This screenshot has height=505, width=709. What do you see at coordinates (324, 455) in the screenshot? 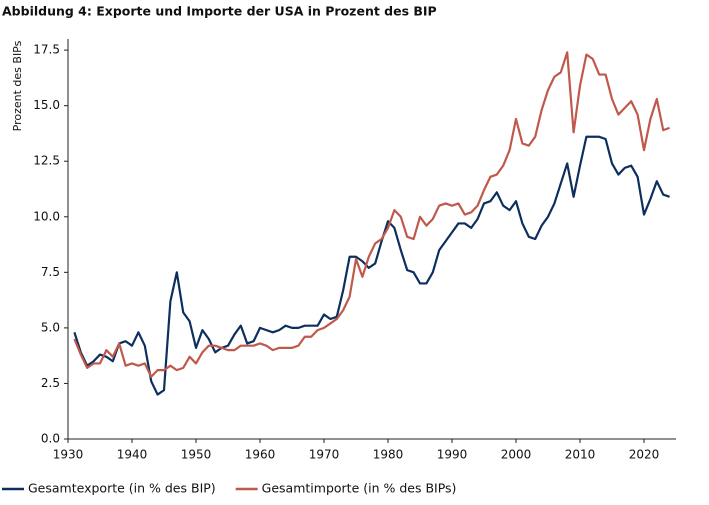
I see `x-tick-label: 1970` at bounding box center [324, 455].